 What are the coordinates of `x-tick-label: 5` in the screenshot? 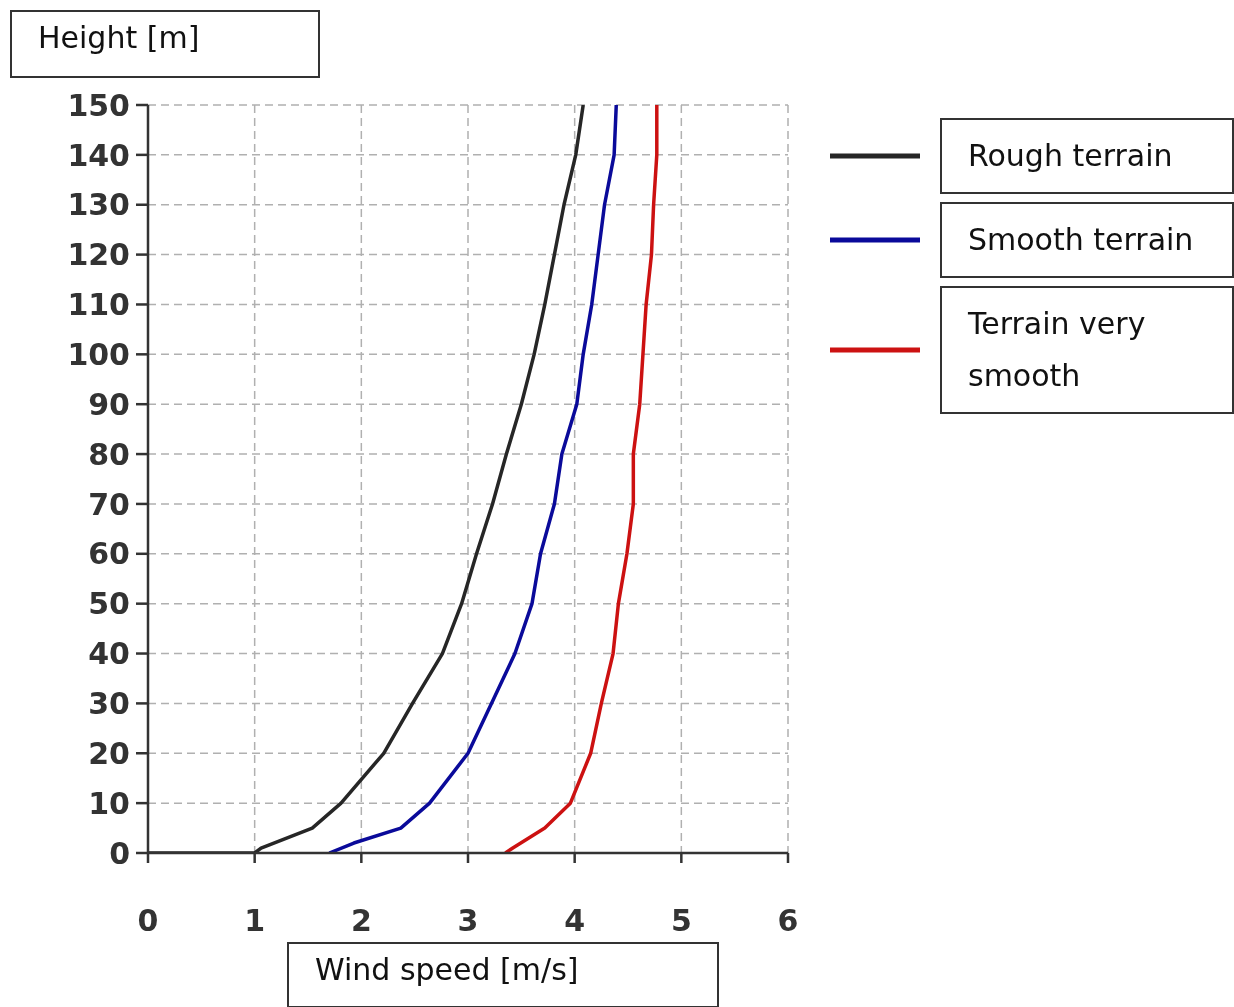 It's located at (681, 921).